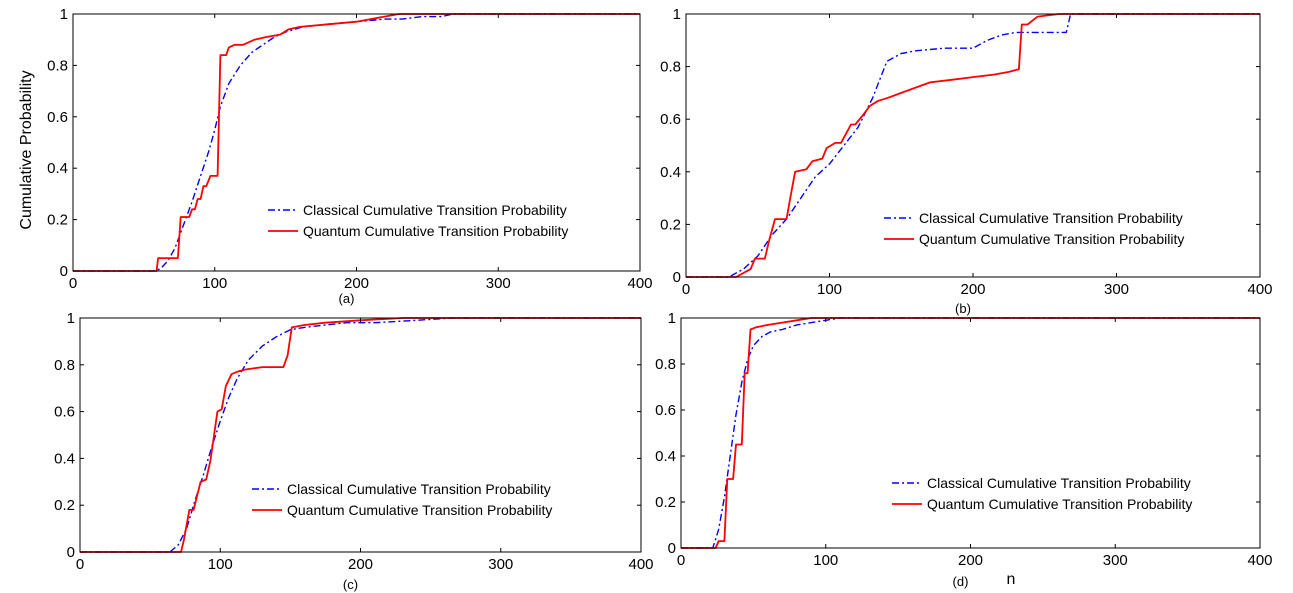  I want to click on panel-label: (a), so click(347, 298).